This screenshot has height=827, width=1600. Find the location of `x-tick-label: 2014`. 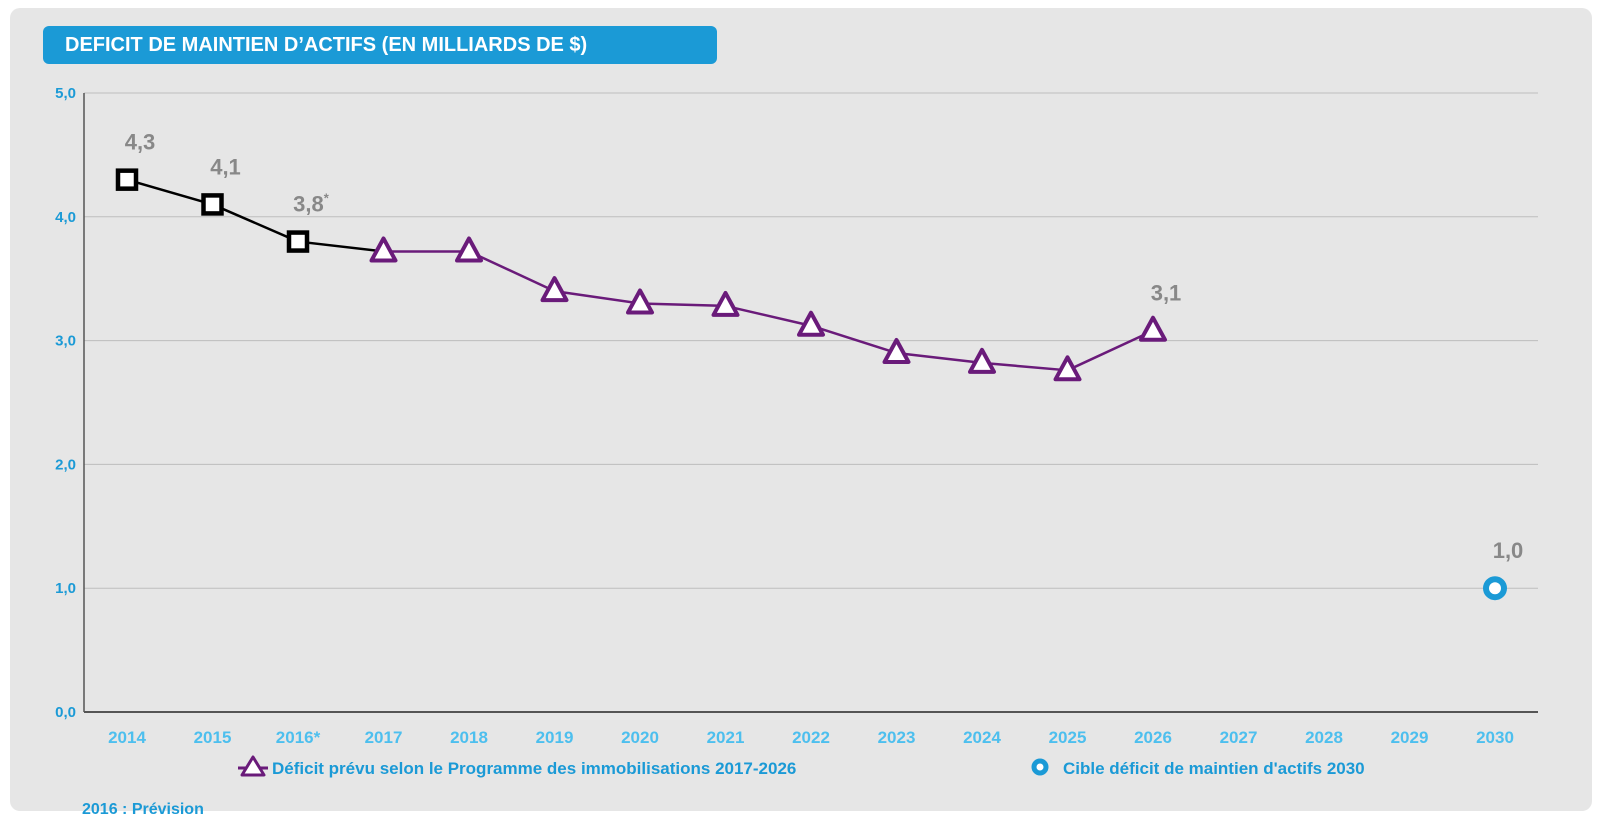

x-tick-label: 2014 is located at coordinates (127, 737).